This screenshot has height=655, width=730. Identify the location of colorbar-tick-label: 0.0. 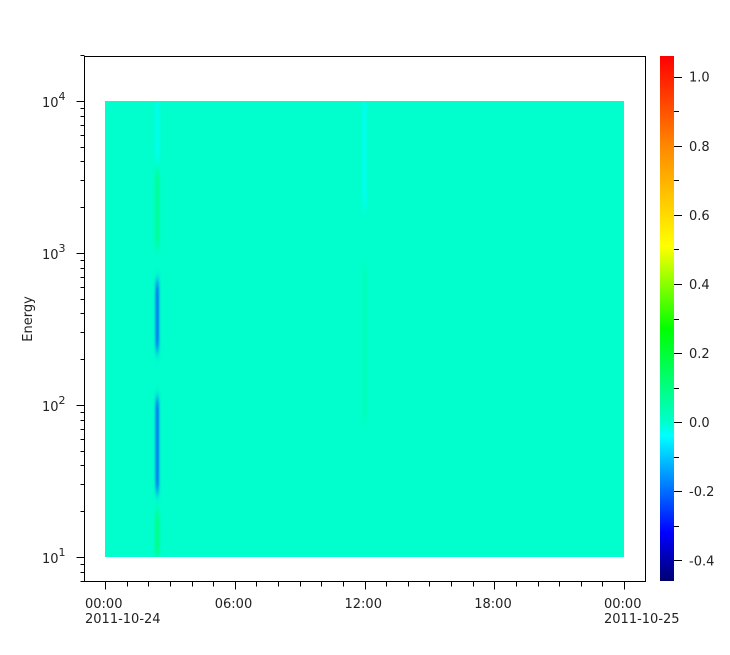
(699, 423).